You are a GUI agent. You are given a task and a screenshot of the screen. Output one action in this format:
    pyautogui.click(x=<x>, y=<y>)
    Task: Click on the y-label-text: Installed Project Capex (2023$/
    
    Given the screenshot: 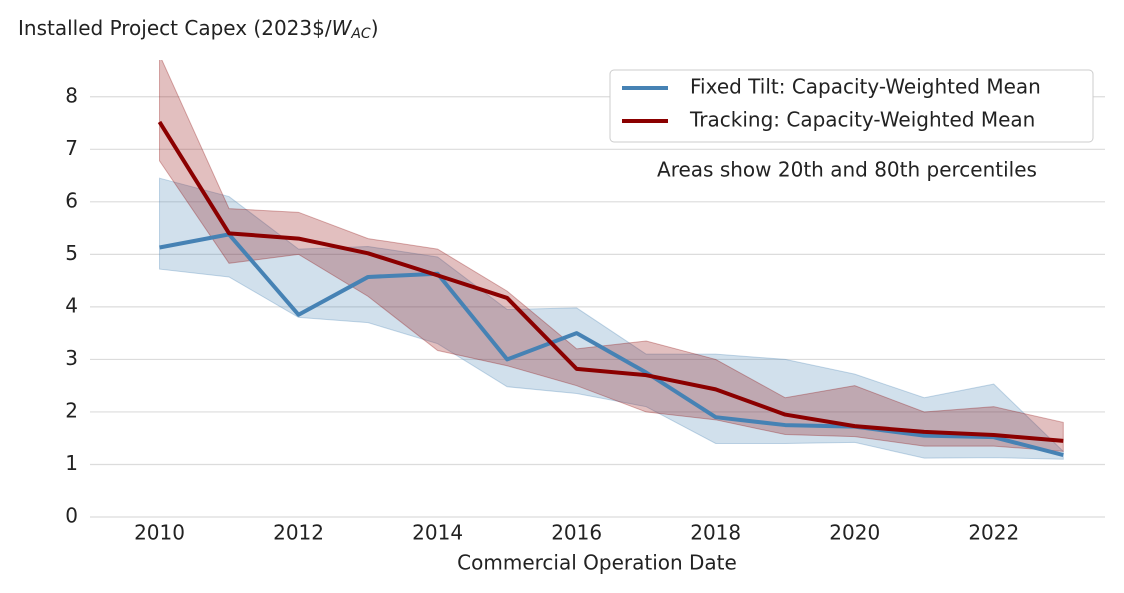 What is the action you would take?
    pyautogui.click(x=175, y=28)
    